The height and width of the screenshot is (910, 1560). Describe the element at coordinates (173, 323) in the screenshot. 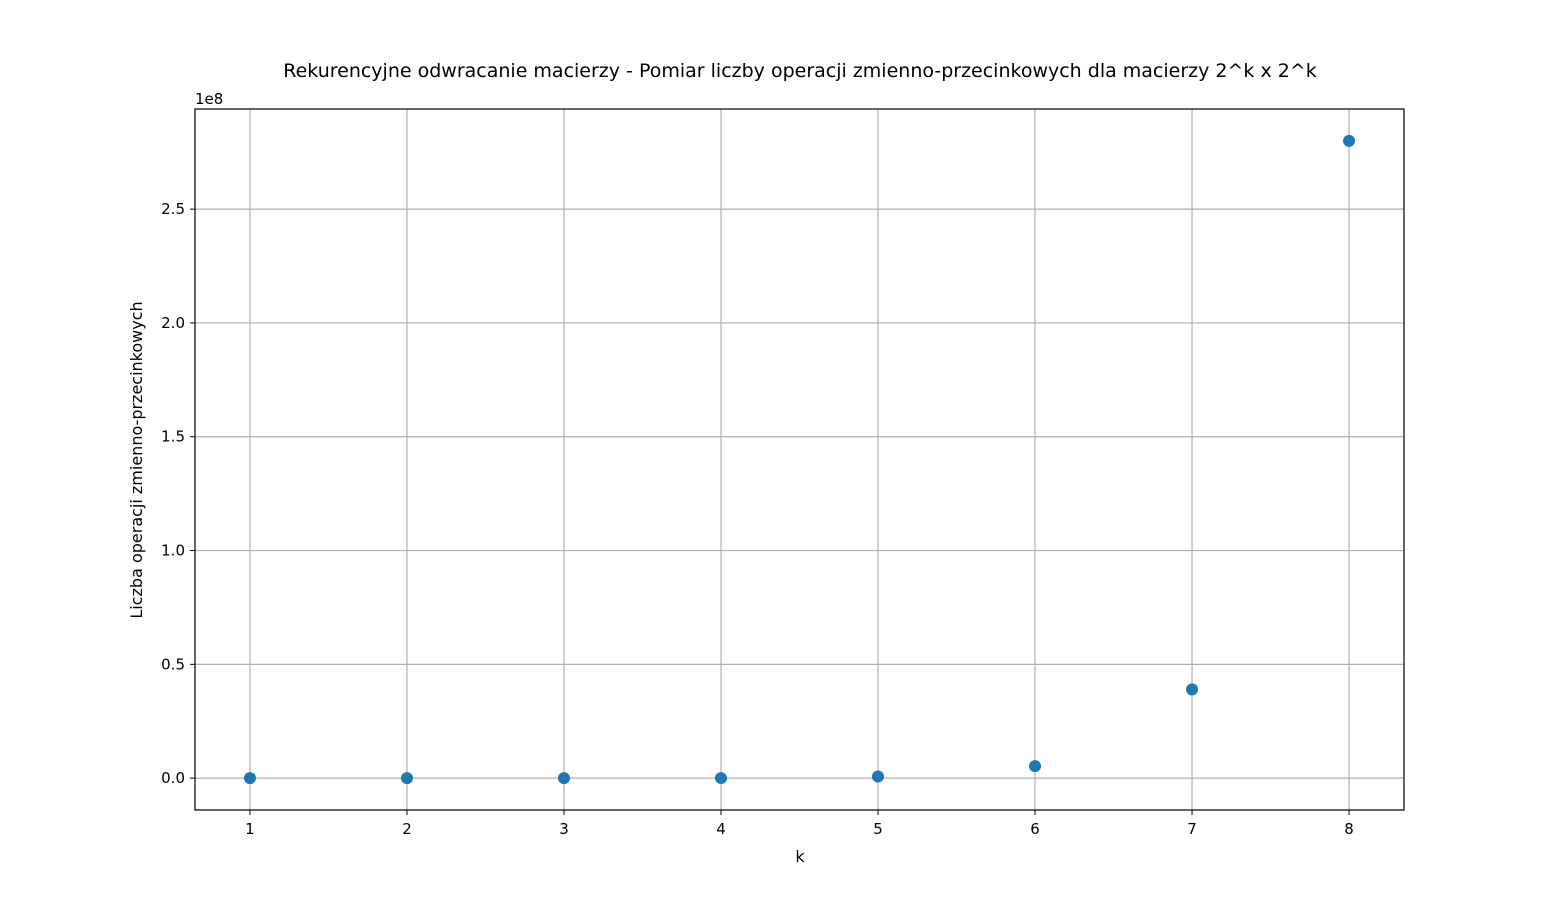

I see `y-tick-label: 2.0` at that location.